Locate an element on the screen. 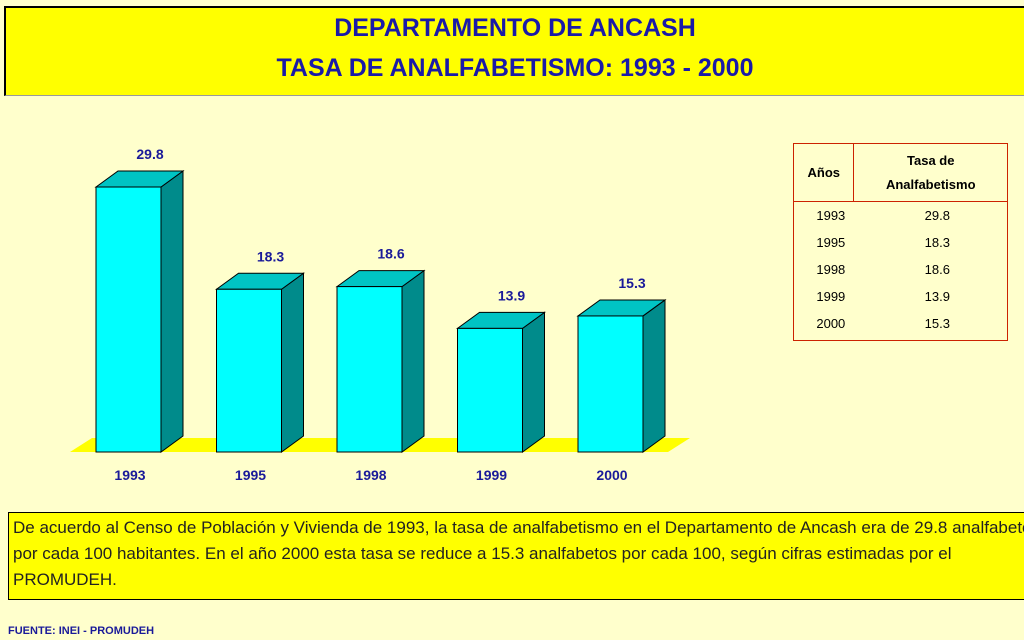 The height and width of the screenshot is (640, 1024). value-label: 29.8 is located at coordinates (149, 154).